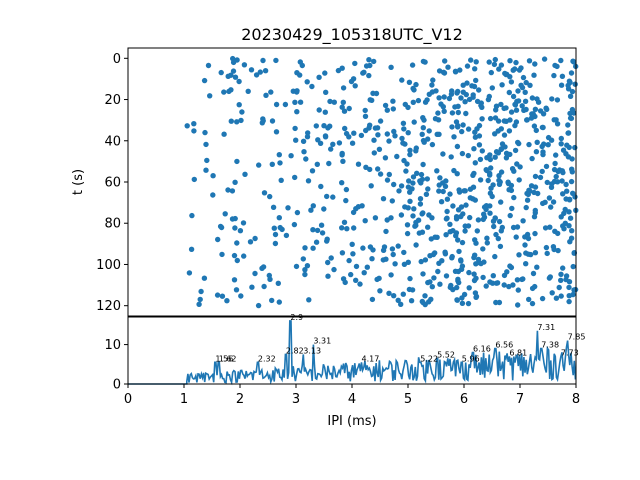  Describe the element at coordinates (504, 345) in the screenshot. I see `peak-label: 6.56` at that location.